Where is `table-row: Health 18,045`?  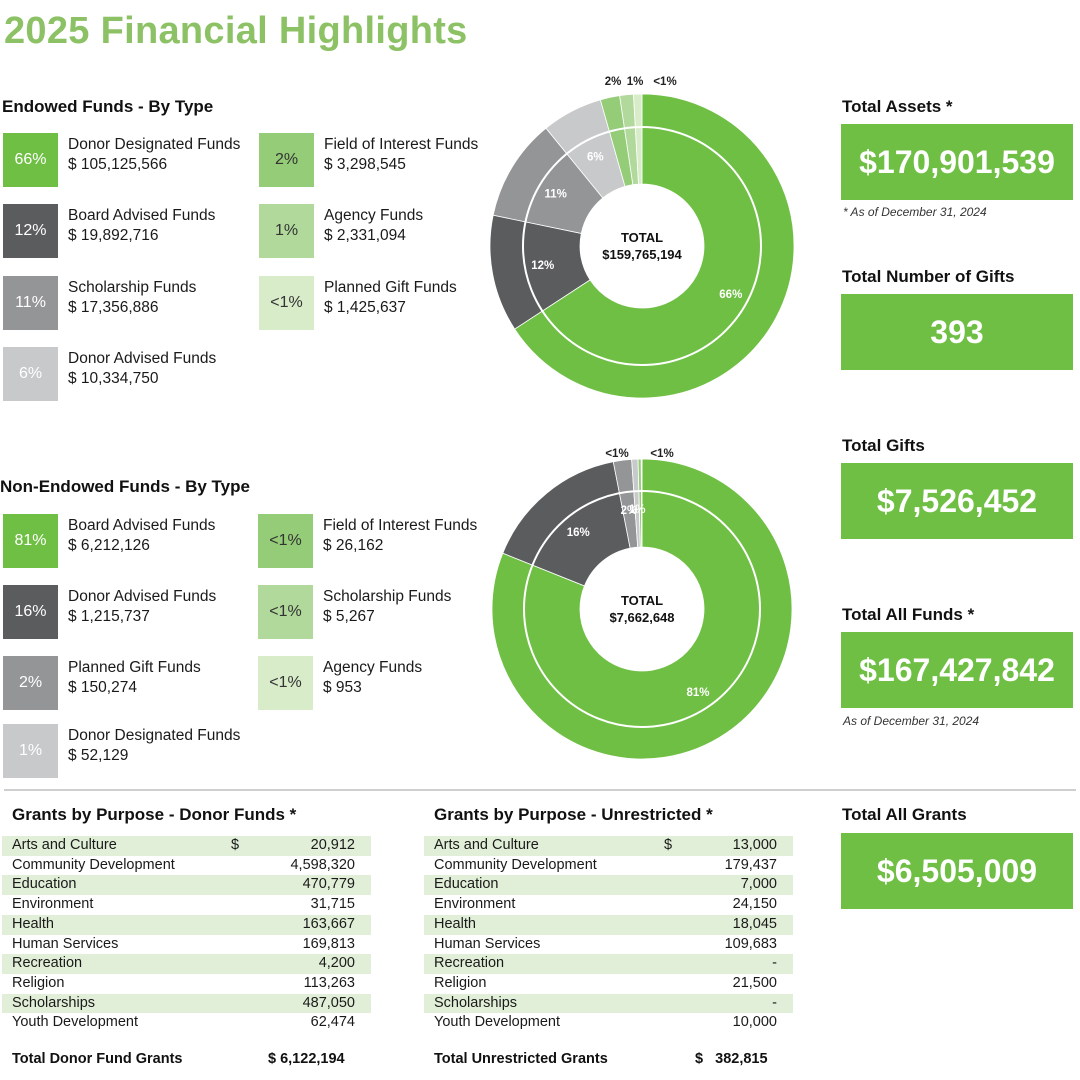 table-row: Health 18,045 is located at coordinates (608, 924).